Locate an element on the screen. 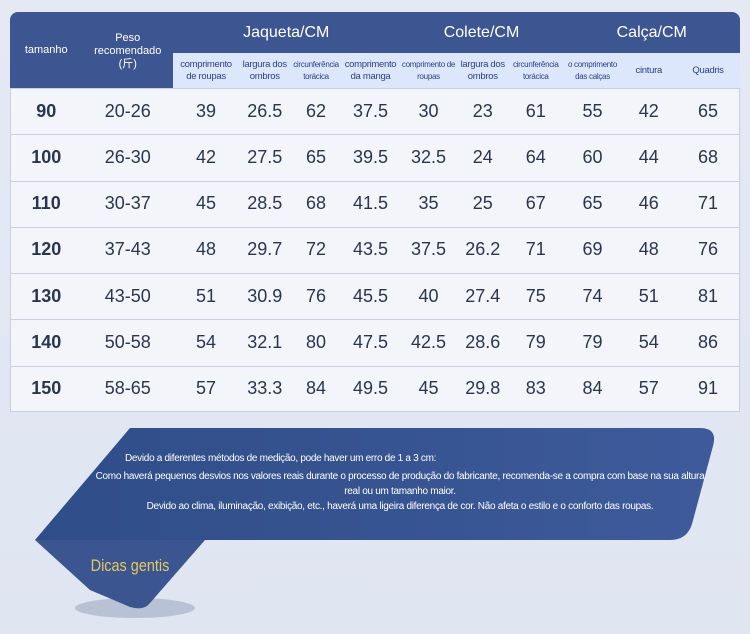 The image size is (750, 634). table-cell: 130 is located at coordinates (46, 295).